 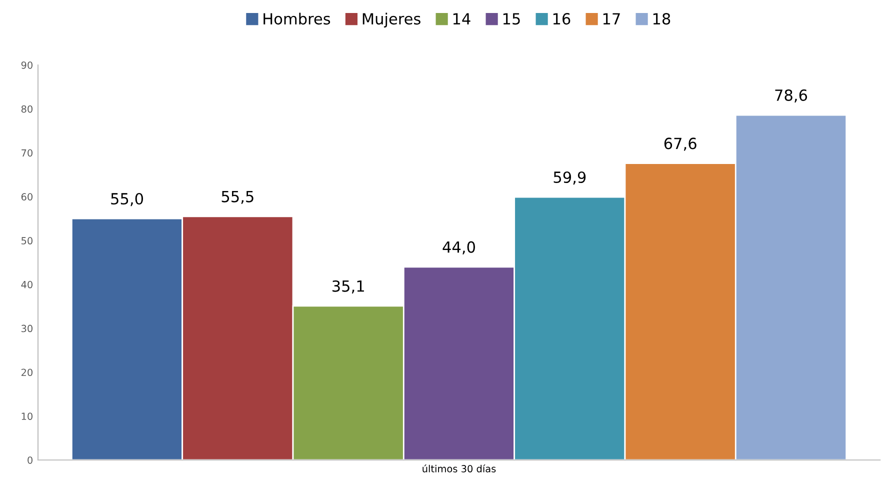 What do you see at coordinates (27, 153) in the screenshot?
I see `y-tick-label: 70` at bounding box center [27, 153].